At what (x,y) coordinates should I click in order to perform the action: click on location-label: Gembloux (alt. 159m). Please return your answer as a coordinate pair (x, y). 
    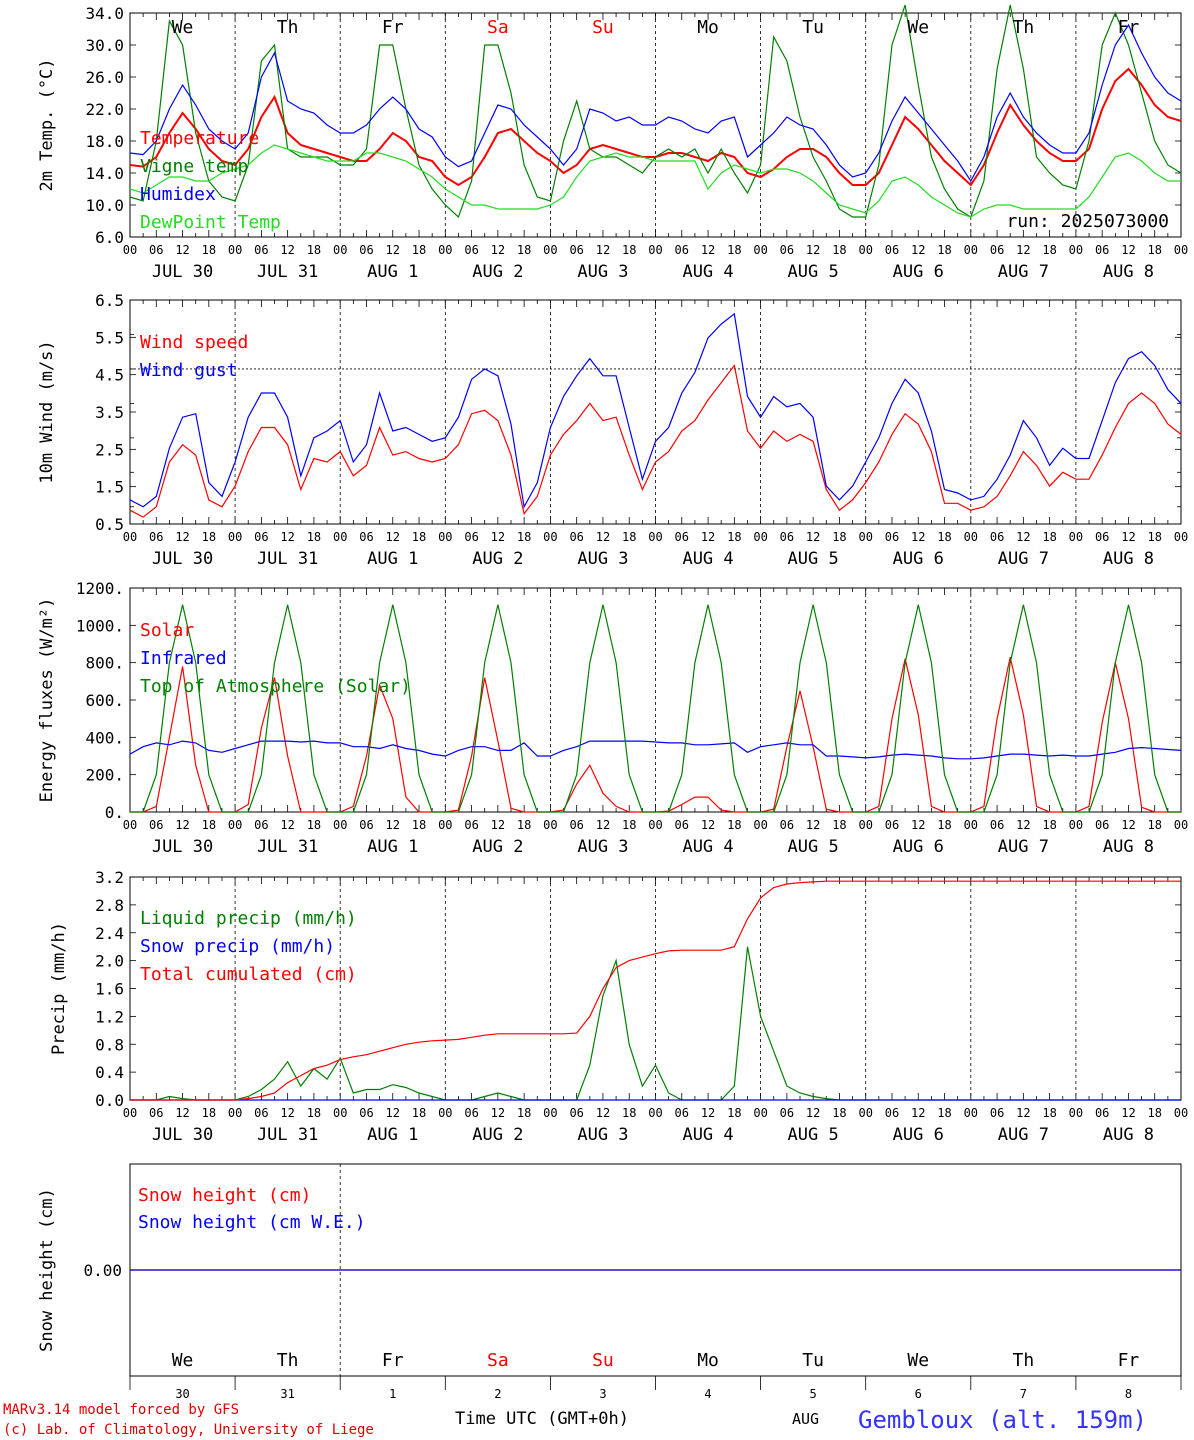
    Looking at the image, I should click on (1002, 1420).